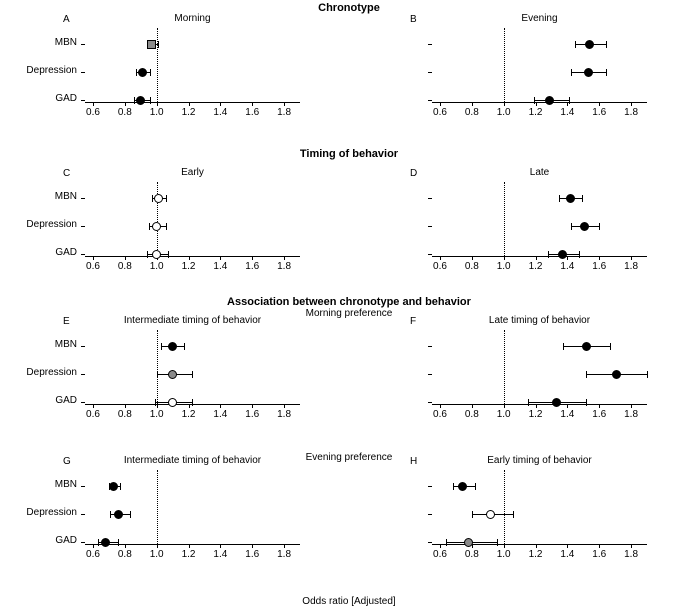 The image size is (698, 615). I want to click on x-tick-label-B-1: 0.8, so click(471, 112).